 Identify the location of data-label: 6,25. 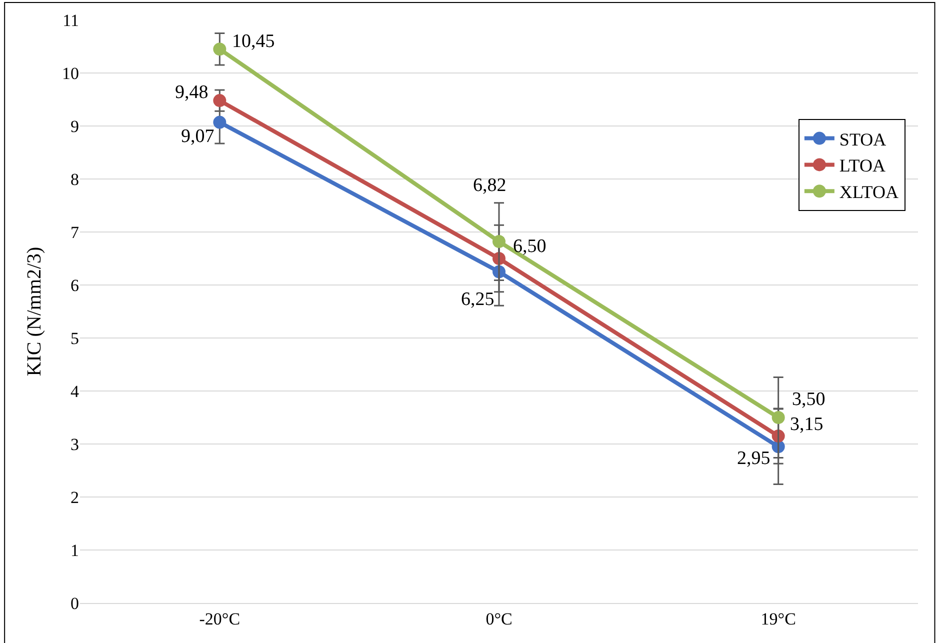
(477, 299).